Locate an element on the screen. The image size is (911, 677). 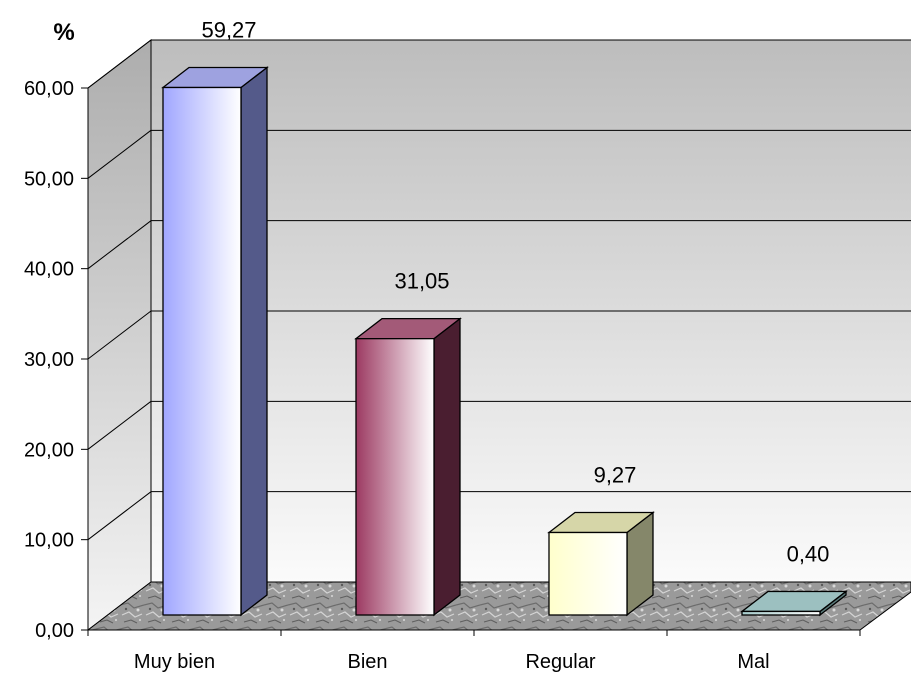
y-tick-label: 10,00 is located at coordinates (49, 541).